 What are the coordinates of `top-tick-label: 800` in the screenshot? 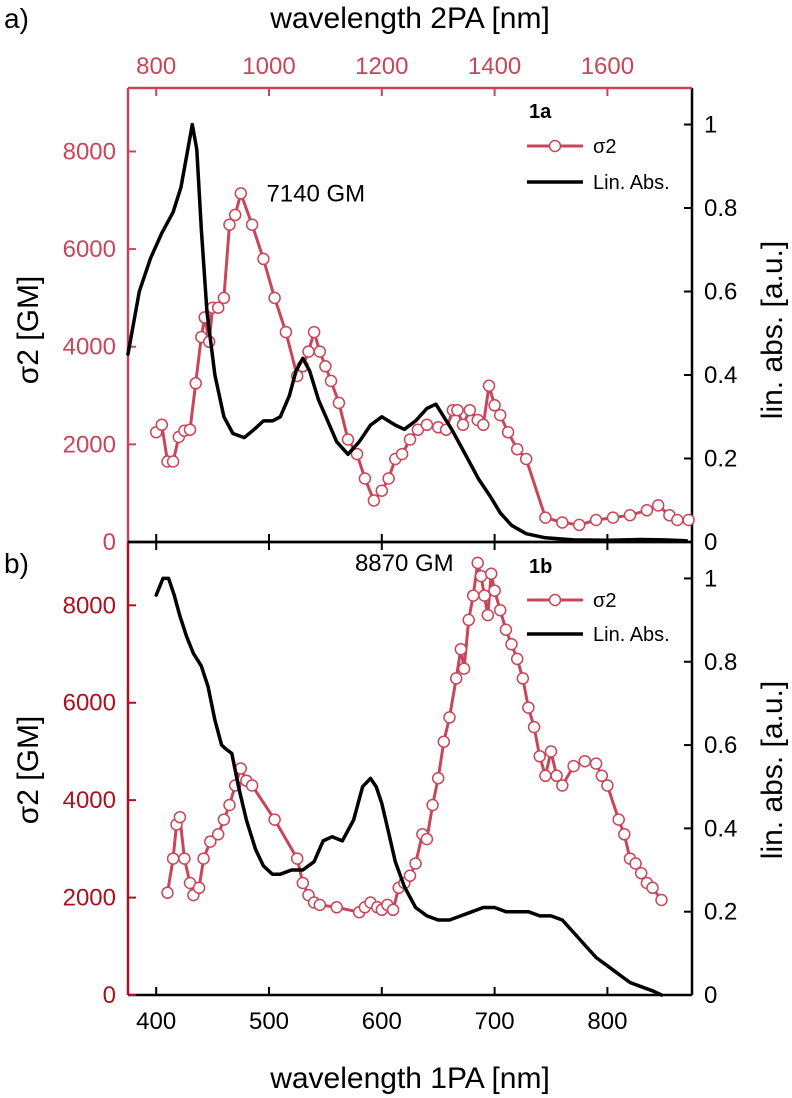 It's located at (156, 66).